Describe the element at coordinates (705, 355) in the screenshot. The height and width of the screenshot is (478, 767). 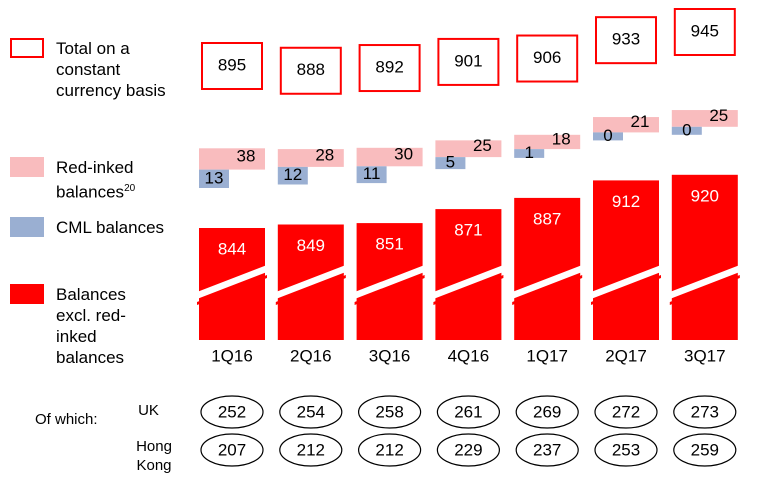
I see `x-tick-label: 3Q17` at that location.